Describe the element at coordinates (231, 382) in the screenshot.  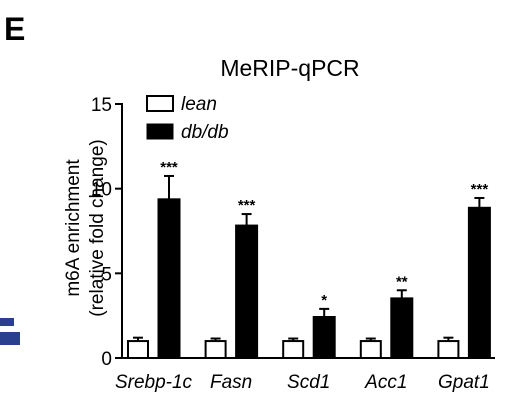
I see `x-tick-label: Fasn` at that location.